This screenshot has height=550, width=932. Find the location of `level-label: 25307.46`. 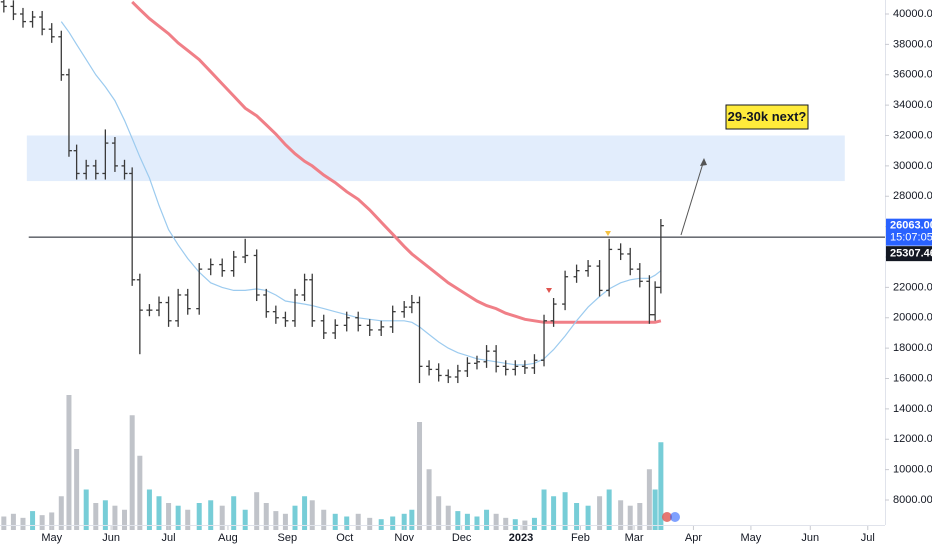

level-label: 25307.46 is located at coordinates (911, 254).